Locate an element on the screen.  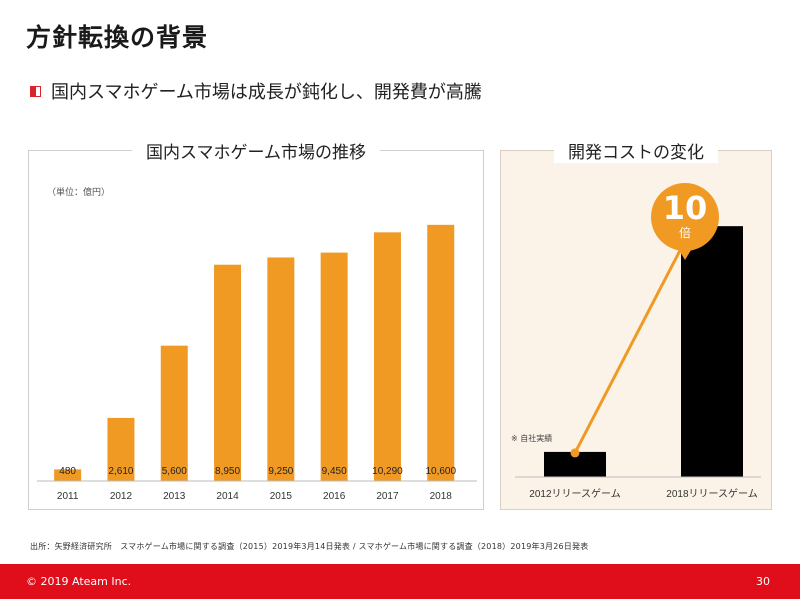
x-tick-2018: 2018 is located at coordinates (441, 496).